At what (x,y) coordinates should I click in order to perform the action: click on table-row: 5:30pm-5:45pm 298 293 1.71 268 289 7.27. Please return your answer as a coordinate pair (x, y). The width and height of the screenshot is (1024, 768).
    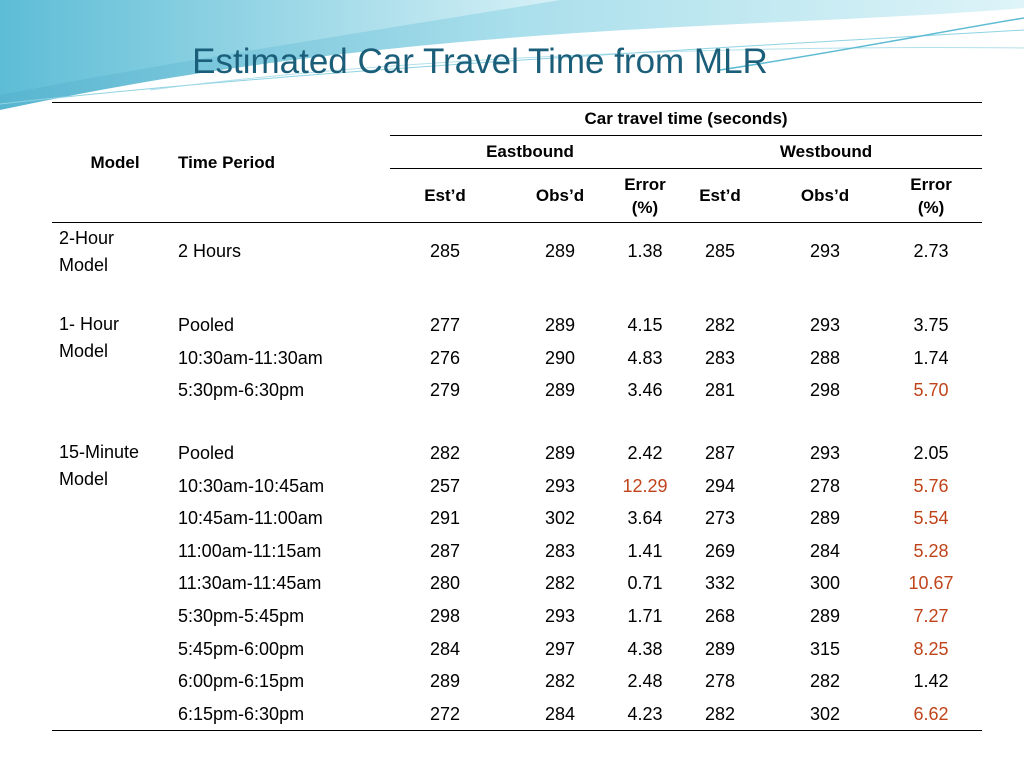
    Looking at the image, I should click on (517, 616).